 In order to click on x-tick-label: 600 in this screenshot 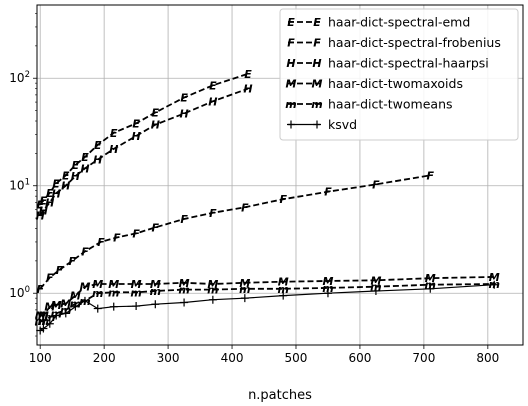, I will do `click(359, 358)`.